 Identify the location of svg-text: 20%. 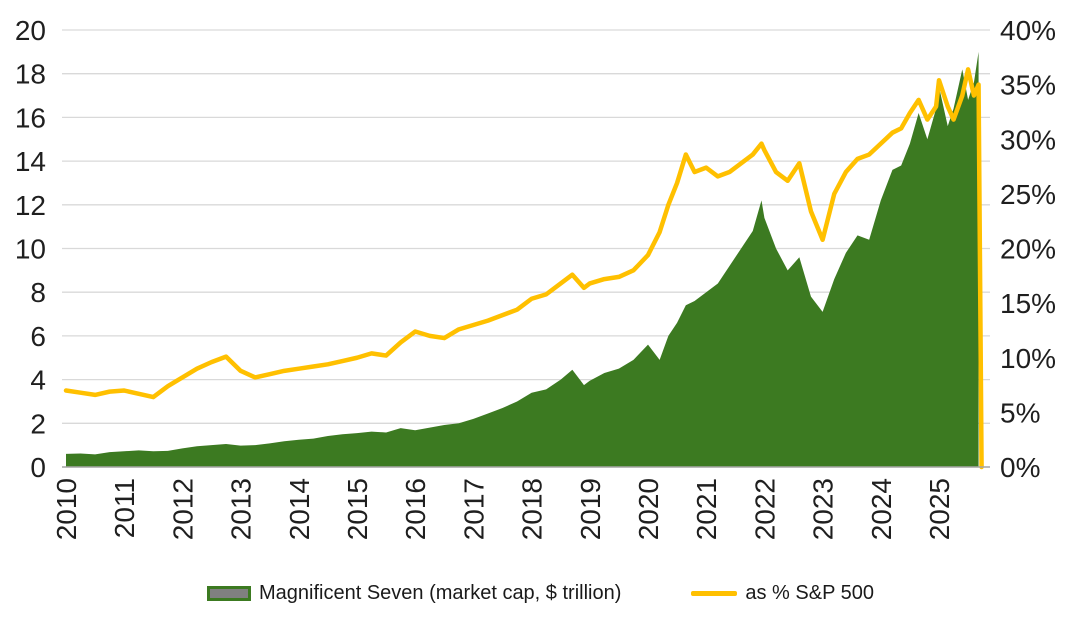
(1028, 249).